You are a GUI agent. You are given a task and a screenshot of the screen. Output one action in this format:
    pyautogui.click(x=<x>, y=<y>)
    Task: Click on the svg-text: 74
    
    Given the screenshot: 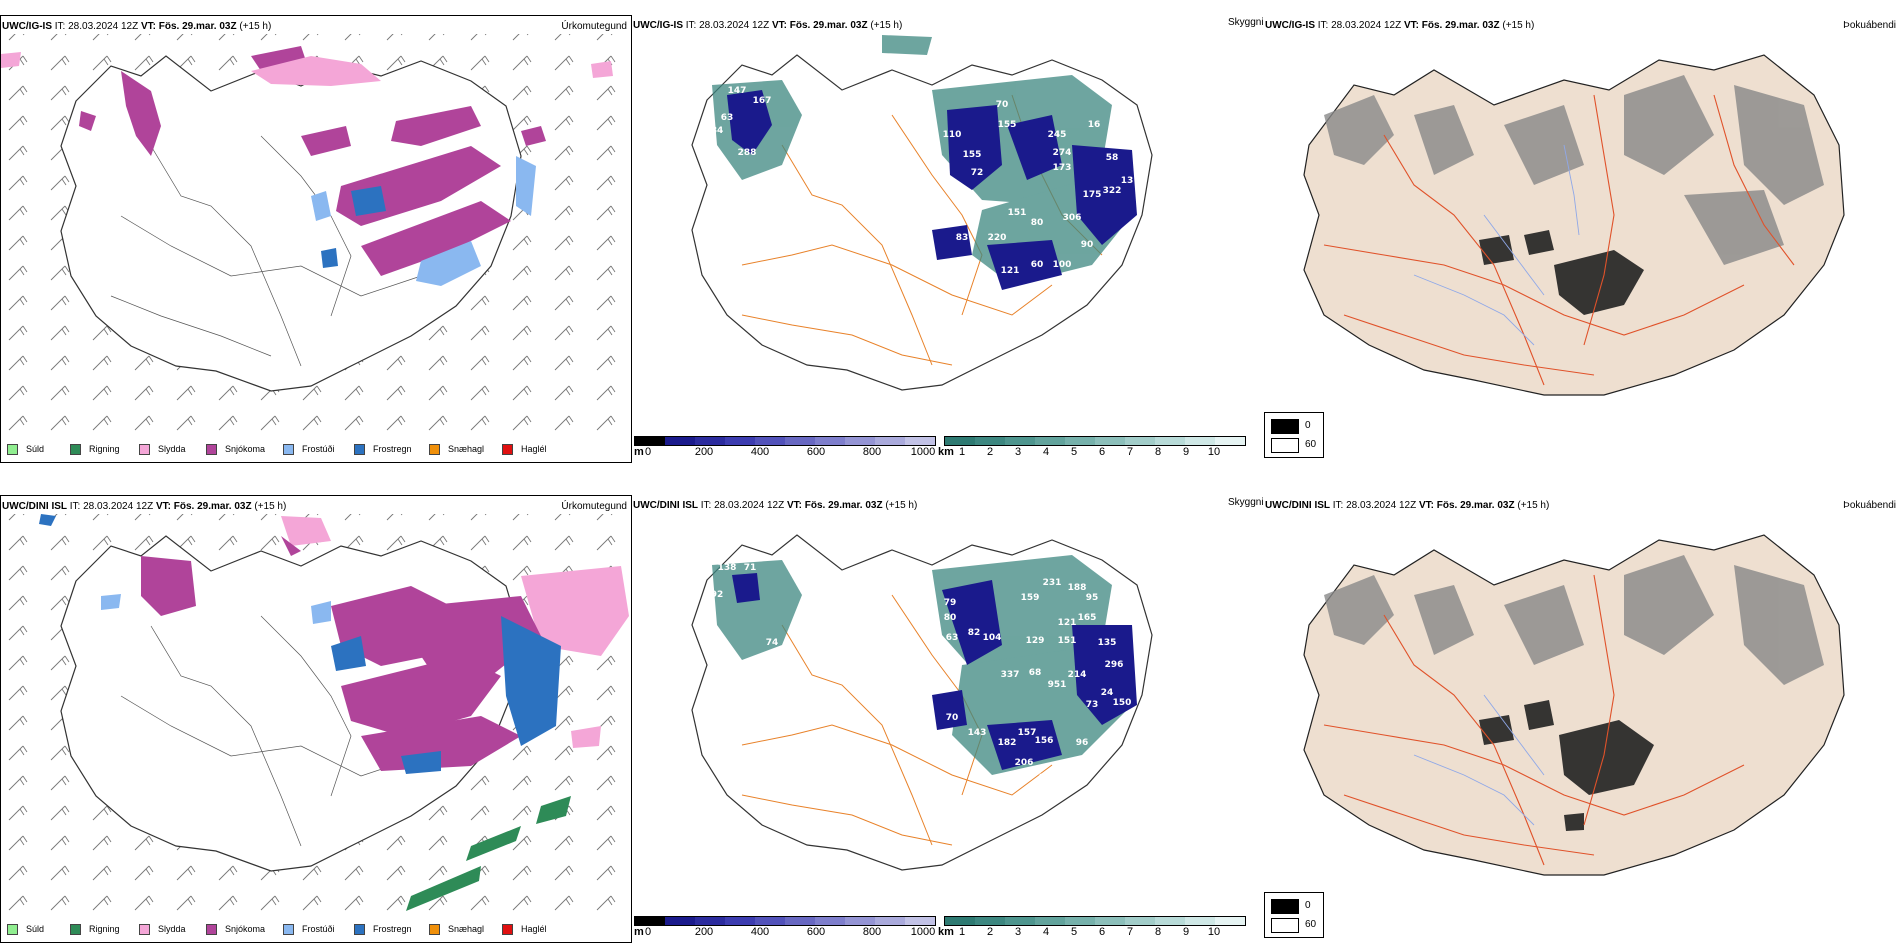 What is the action you would take?
    pyautogui.click(x=772, y=643)
    